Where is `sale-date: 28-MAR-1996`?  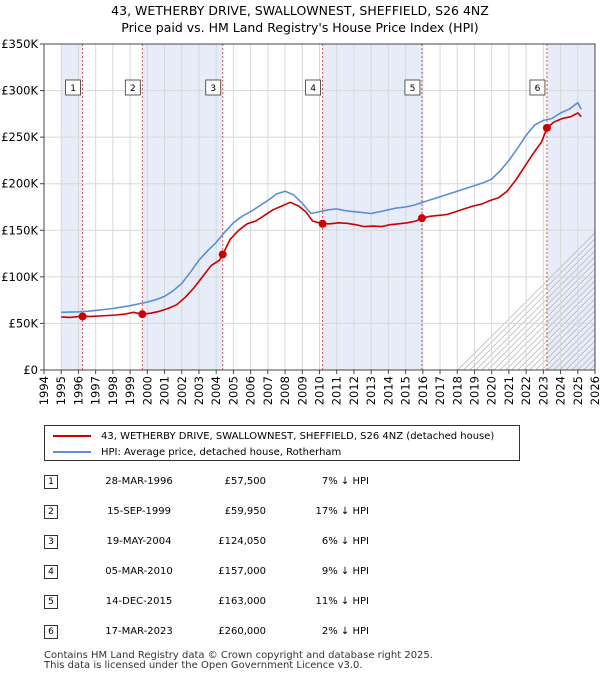 sale-date: 28-MAR-1996 is located at coordinates (139, 481).